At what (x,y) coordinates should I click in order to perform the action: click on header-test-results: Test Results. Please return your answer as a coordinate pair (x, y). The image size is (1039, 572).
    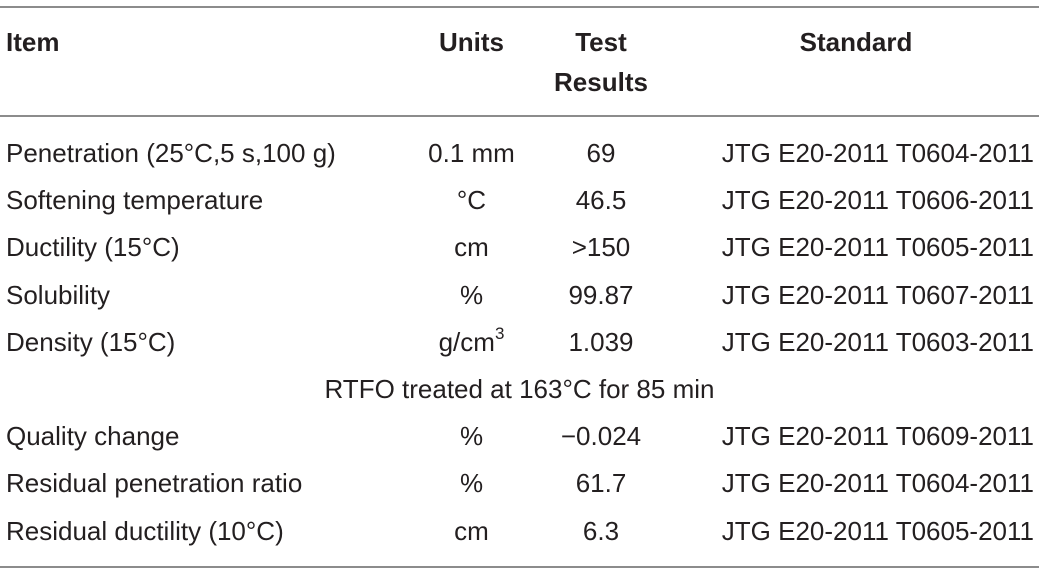
    Looking at the image, I should click on (601, 62).